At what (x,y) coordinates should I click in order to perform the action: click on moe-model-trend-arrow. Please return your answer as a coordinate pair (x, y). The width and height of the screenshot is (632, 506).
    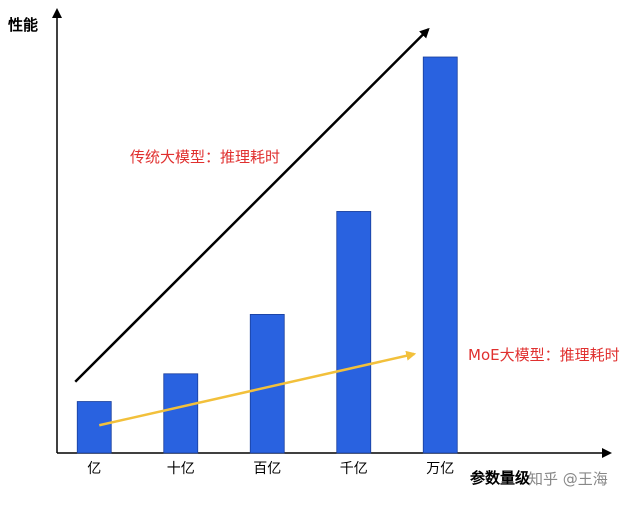
    Looking at the image, I should click on (257, 388).